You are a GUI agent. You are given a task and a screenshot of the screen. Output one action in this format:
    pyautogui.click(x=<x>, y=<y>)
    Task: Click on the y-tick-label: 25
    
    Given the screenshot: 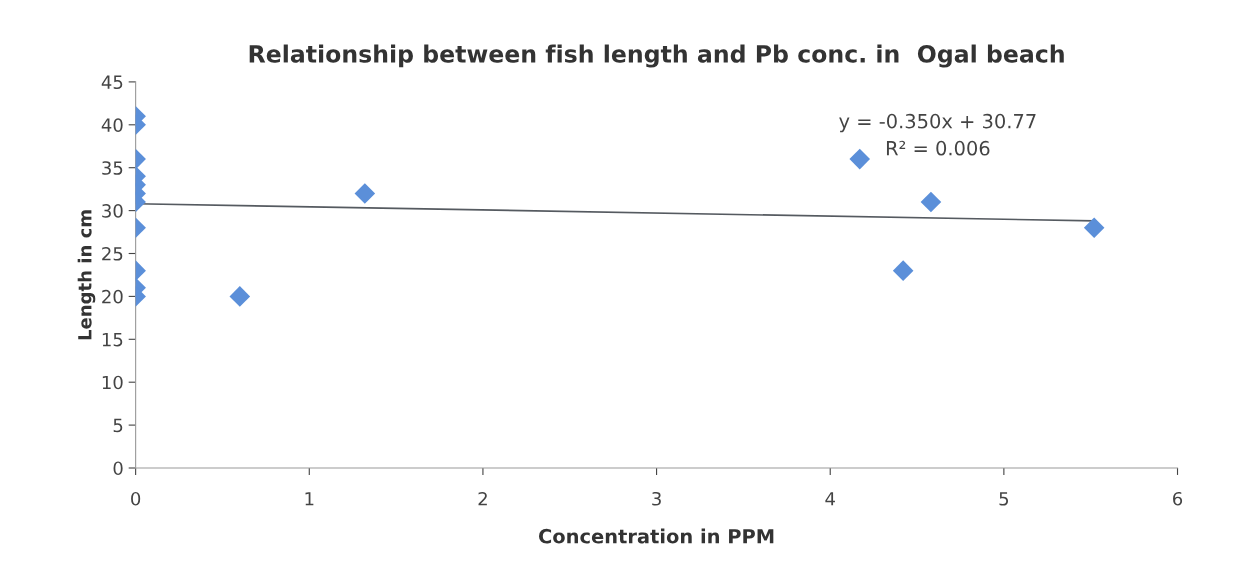 What is the action you would take?
    pyautogui.click(x=112, y=253)
    